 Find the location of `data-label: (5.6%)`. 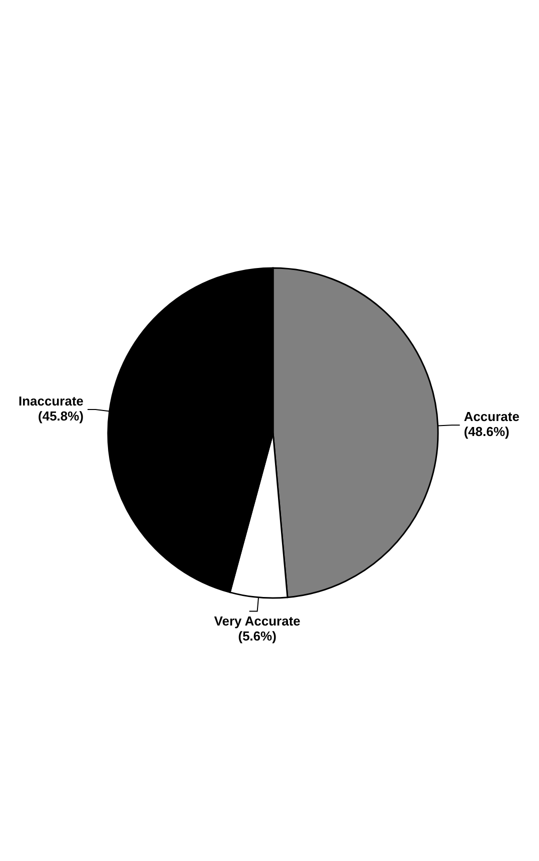

data-label: (5.6%) is located at coordinates (257, 636).